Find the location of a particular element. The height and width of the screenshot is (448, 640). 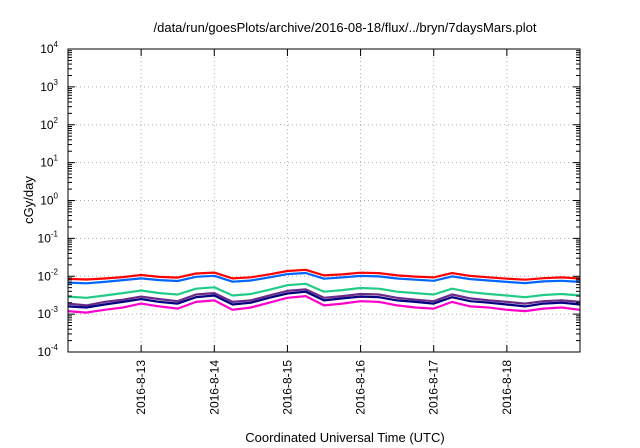

x-tick-label: 2016-8-13 is located at coordinates (141, 387).